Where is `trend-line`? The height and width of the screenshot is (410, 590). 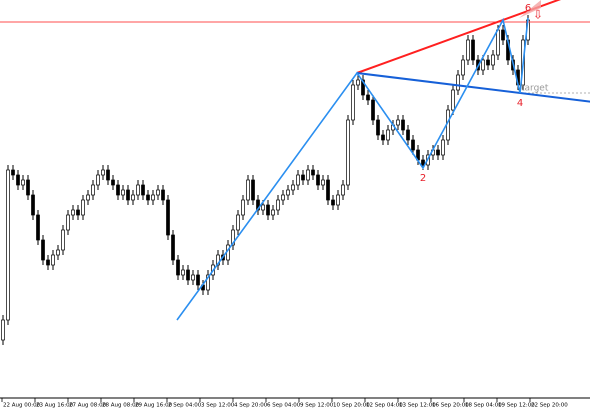
trend-line is located at coordinates (473, 87).